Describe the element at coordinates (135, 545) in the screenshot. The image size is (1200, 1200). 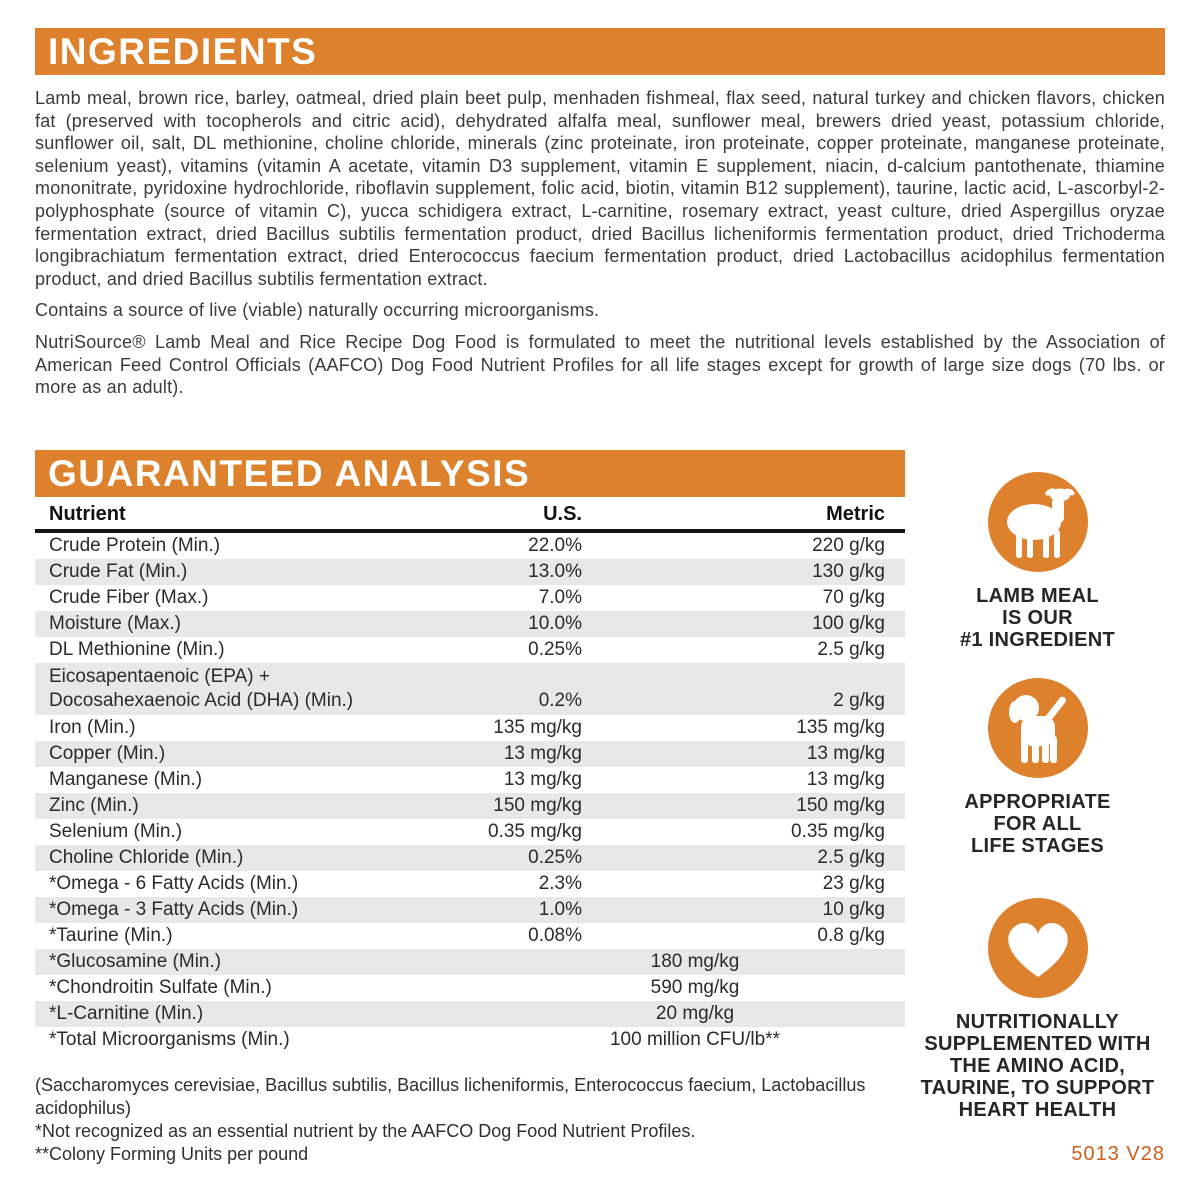
I see `nutrient-cell: Crude Protein (Min.)` at that location.